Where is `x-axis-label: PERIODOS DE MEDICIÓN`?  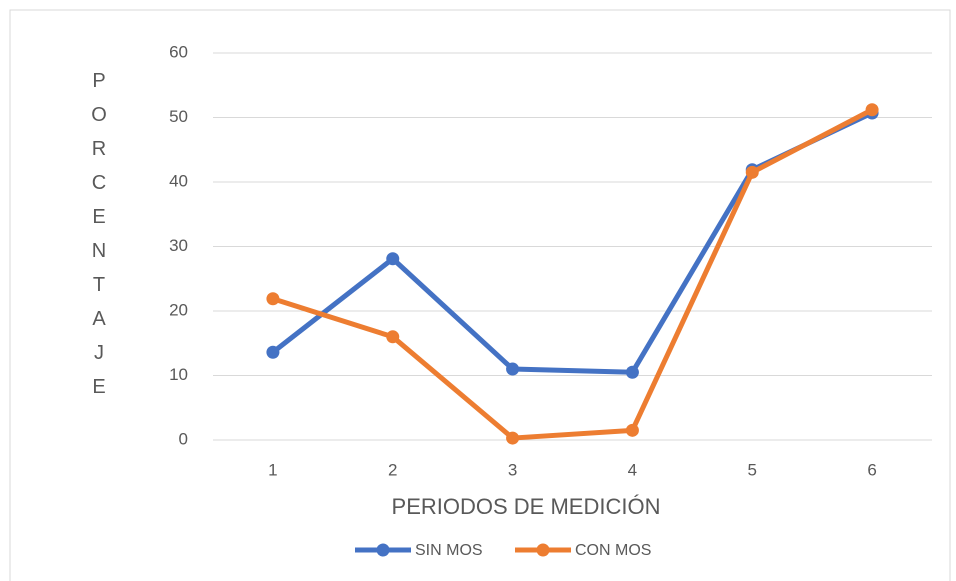
x-axis-label: PERIODOS DE MEDICIÓN is located at coordinates (526, 506).